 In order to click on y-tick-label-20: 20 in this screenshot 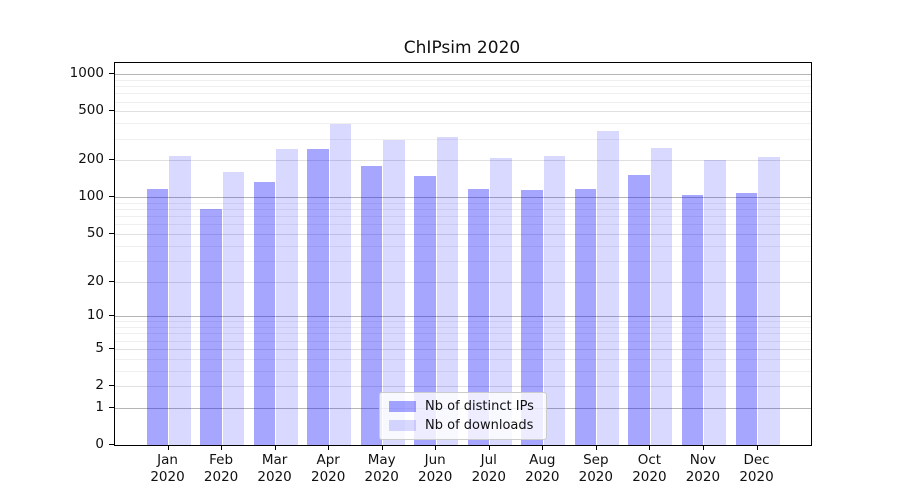, I will do `click(95, 280)`.